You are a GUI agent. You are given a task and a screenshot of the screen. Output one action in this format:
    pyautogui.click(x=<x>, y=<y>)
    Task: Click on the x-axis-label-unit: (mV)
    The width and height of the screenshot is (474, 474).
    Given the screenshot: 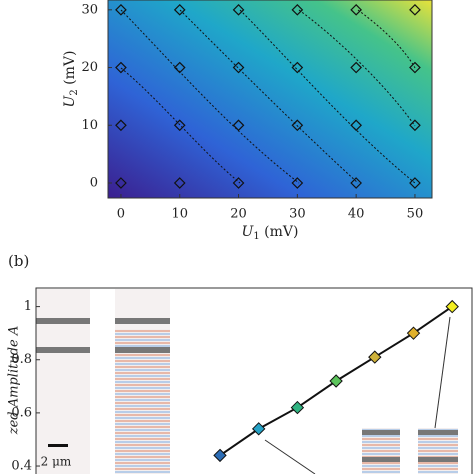 What is the action you would take?
    pyautogui.click(x=279, y=232)
    